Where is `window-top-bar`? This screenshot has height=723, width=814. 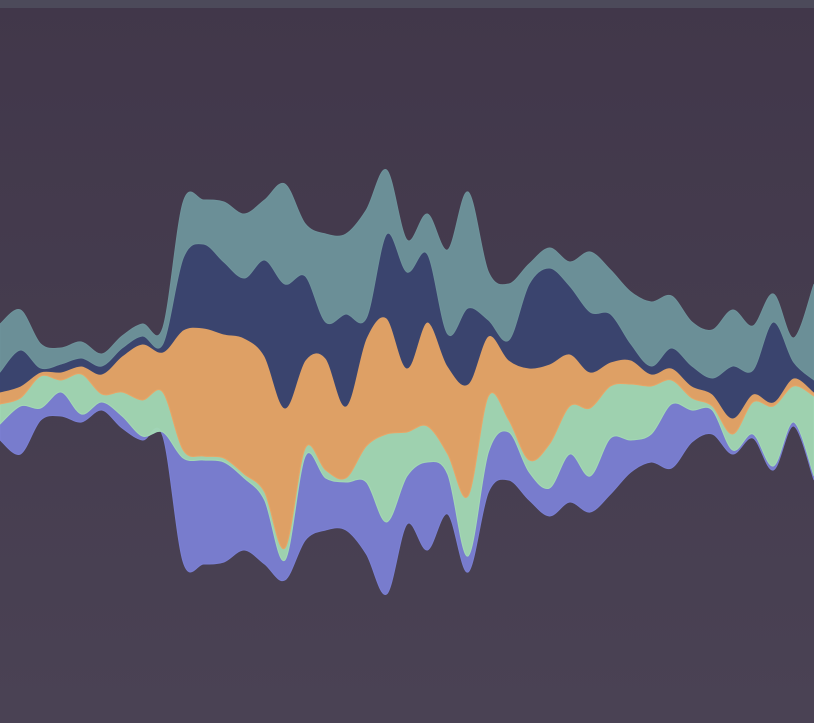
window-top-bar is located at coordinates (407, 4).